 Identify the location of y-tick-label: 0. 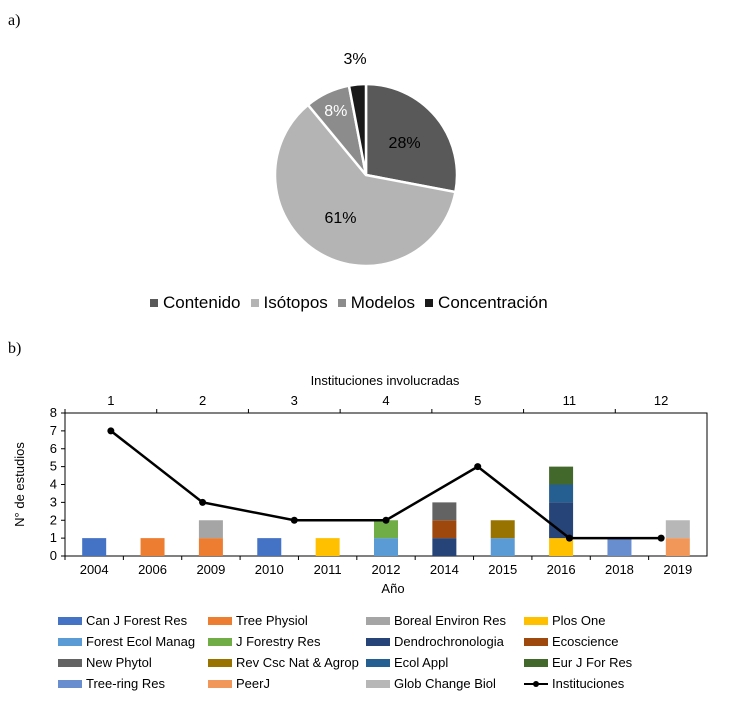
(53, 555).